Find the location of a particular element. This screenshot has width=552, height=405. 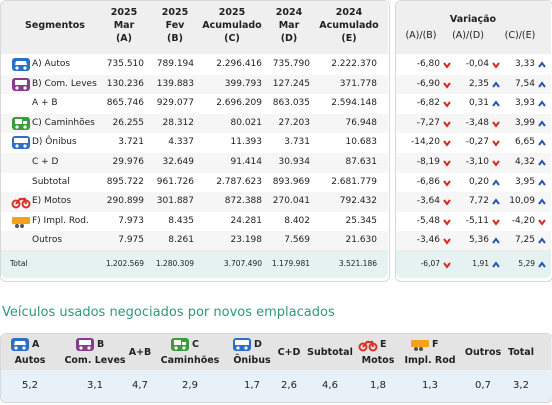

variation-cell: -3,48 is located at coordinates (477, 122).